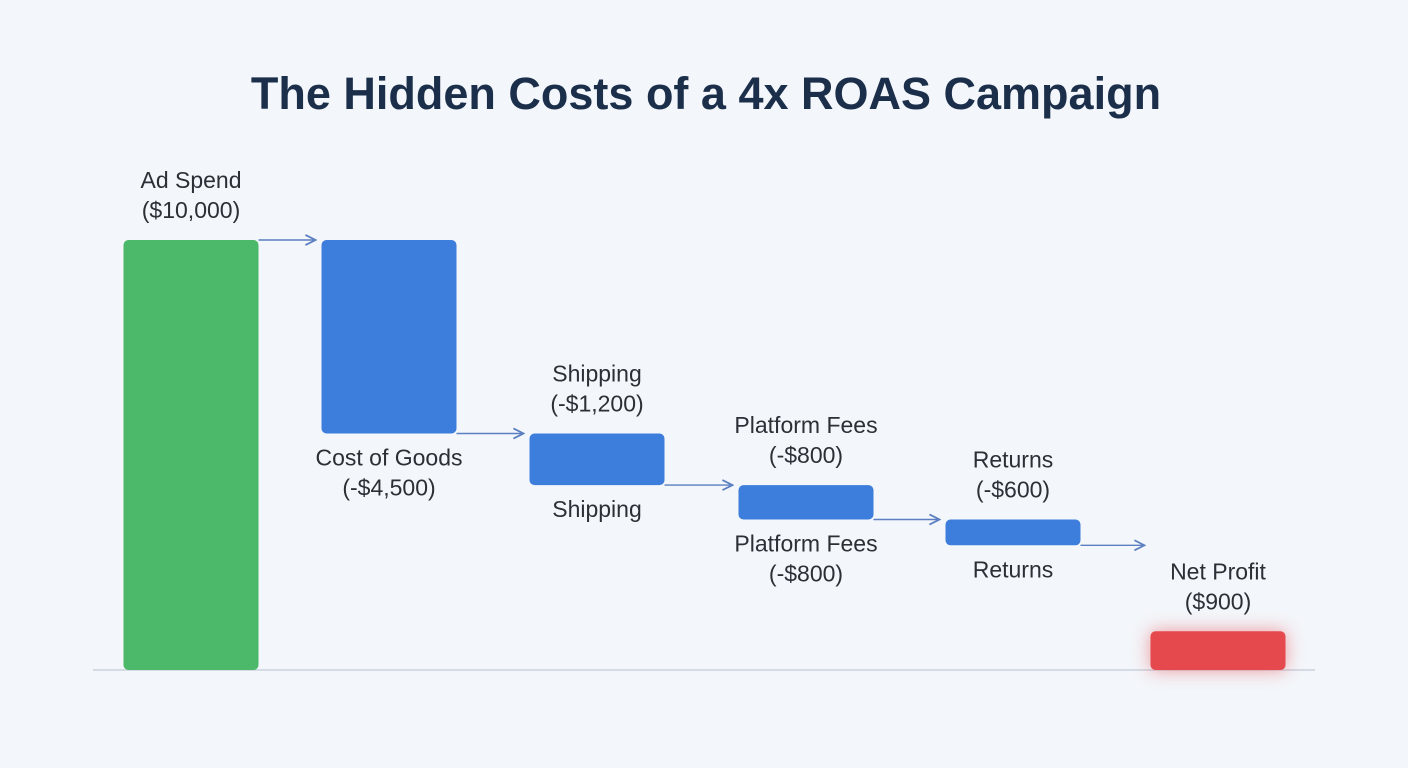  Describe the element at coordinates (1013, 490) in the screenshot. I see `value-label: (-$600)` at that location.